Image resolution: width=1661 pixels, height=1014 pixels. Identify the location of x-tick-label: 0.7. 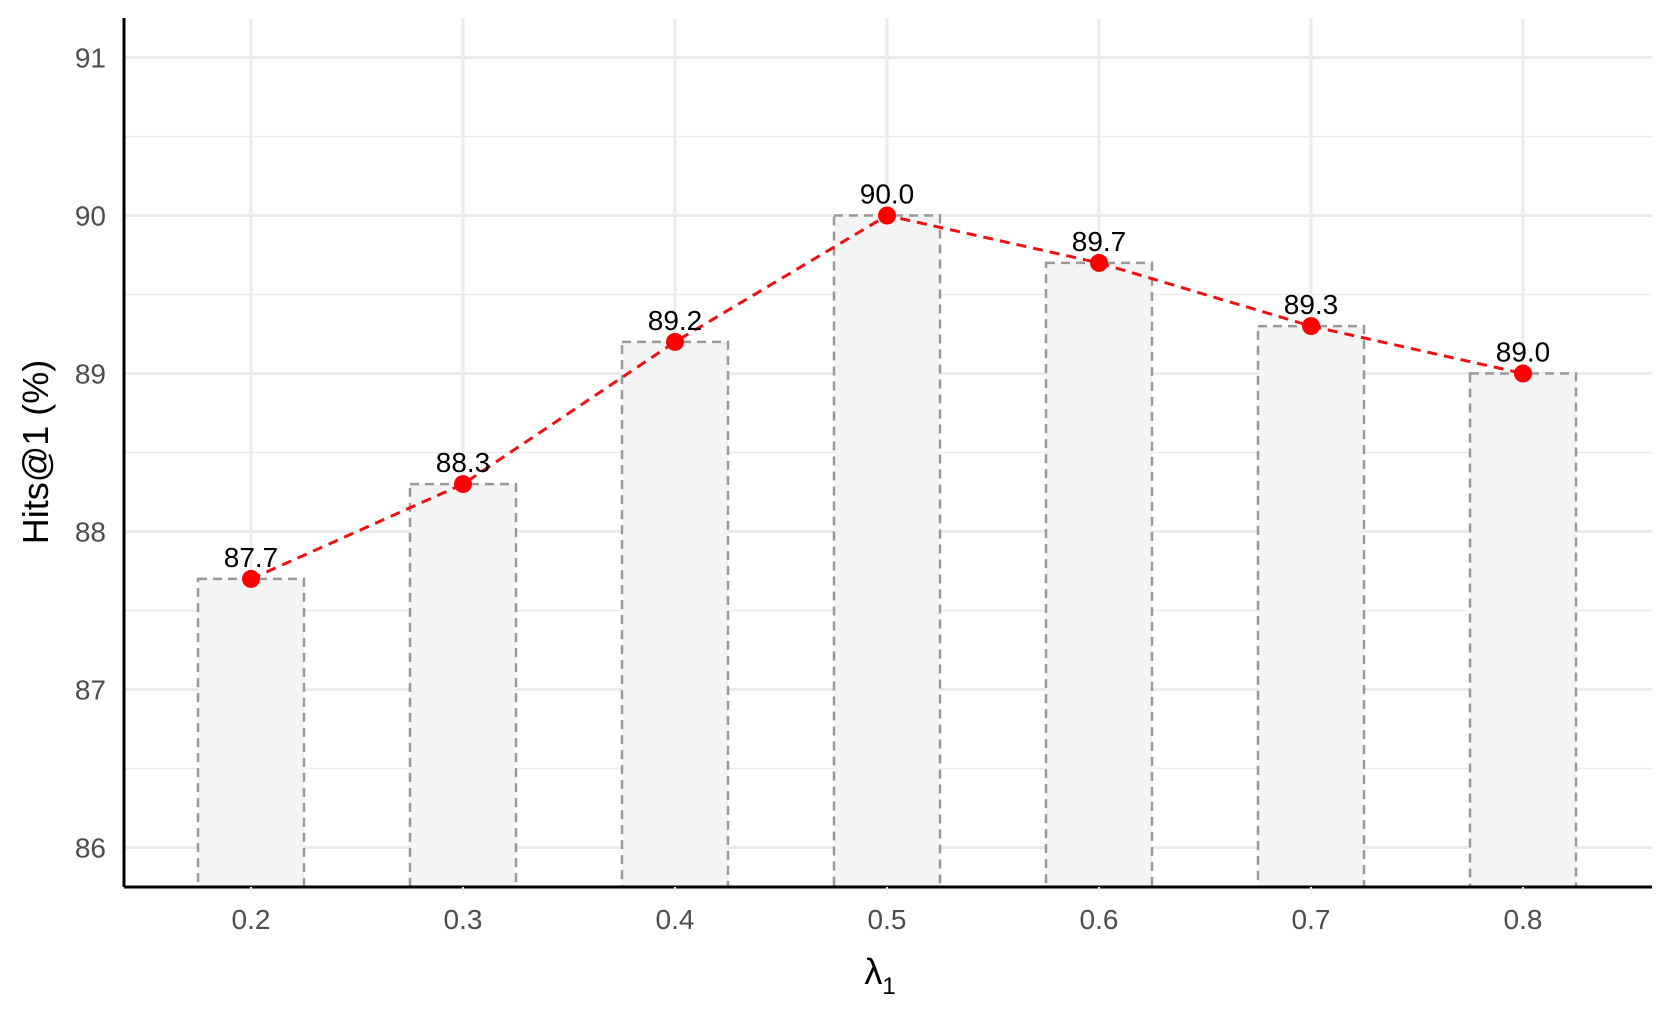
(1311, 919).